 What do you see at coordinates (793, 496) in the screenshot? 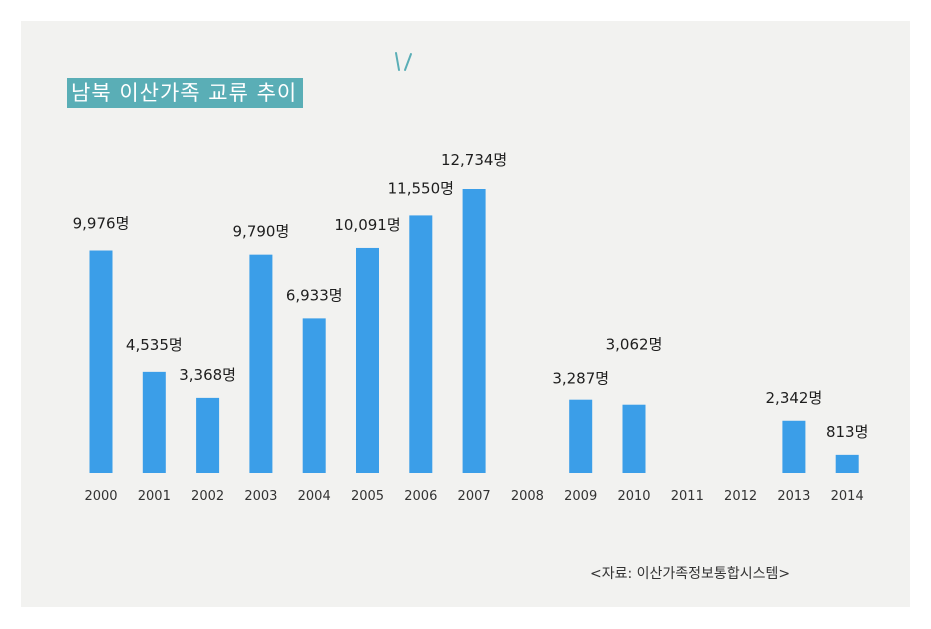
I see `x-tick-label: 2013` at bounding box center [793, 496].